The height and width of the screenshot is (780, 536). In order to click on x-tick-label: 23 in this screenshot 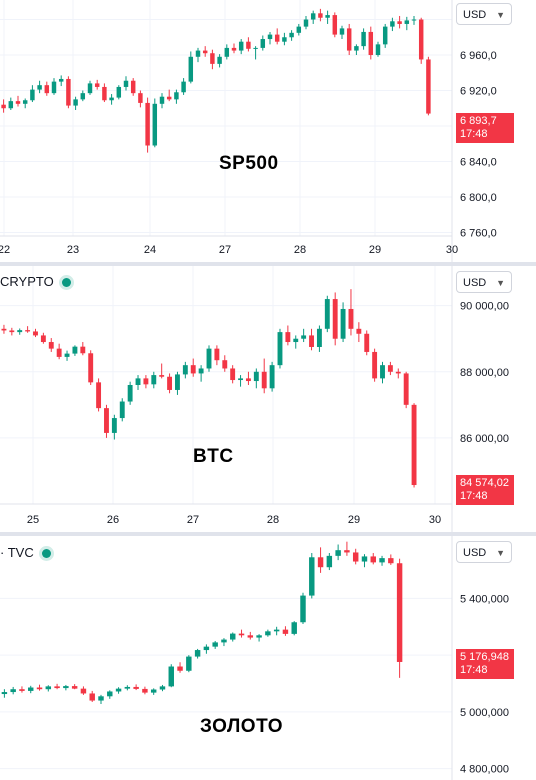, I will do `click(73, 250)`.